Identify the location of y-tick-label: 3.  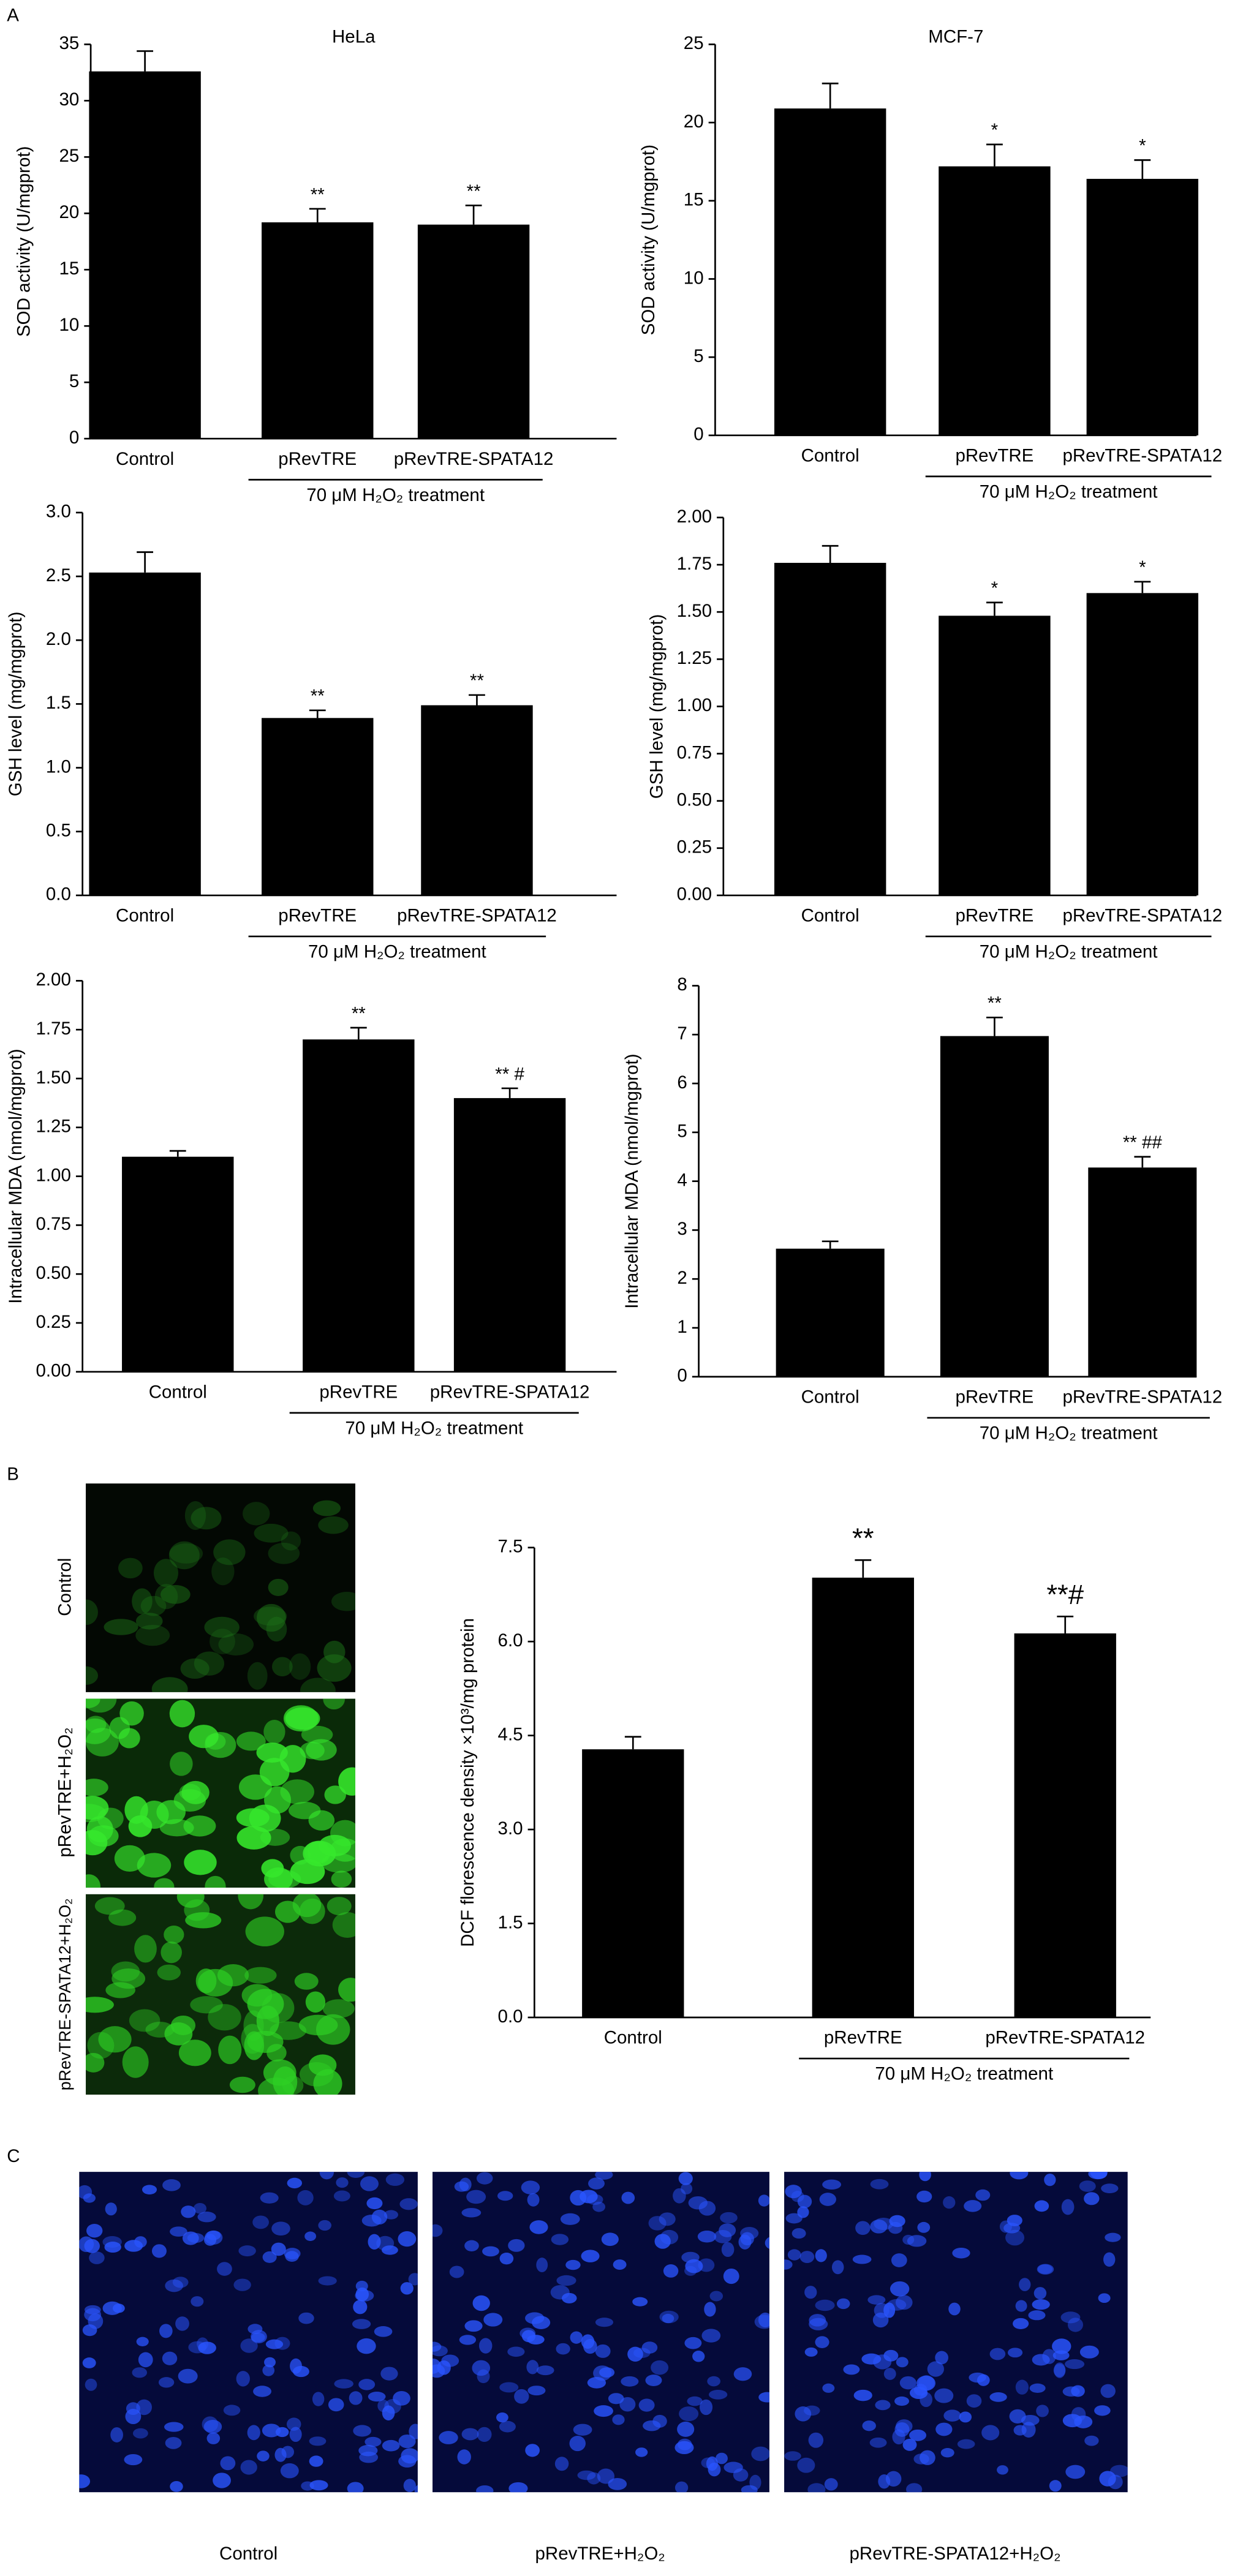
(682, 1229).